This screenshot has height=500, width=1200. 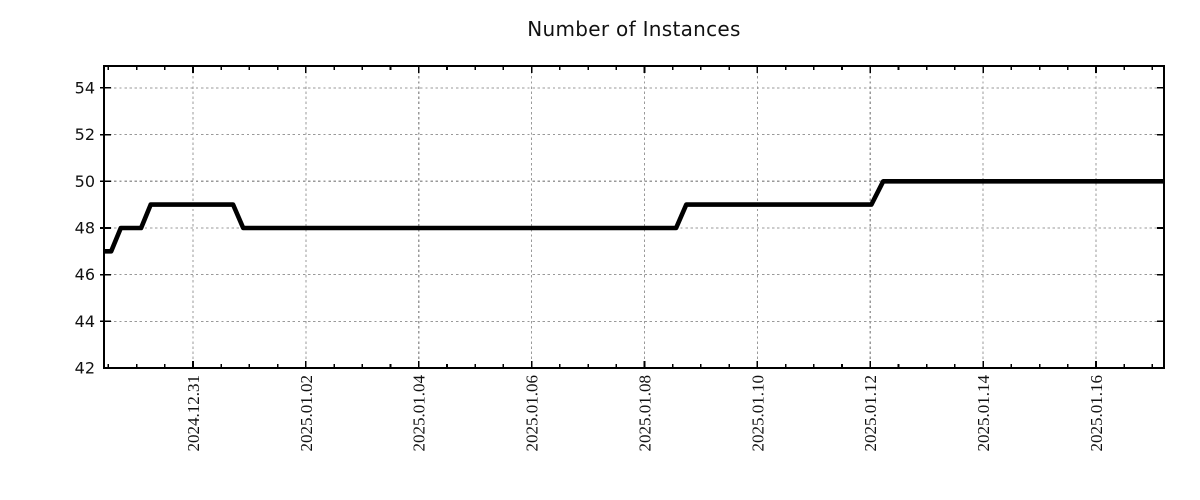 What do you see at coordinates (532, 413) in the screenshot?
I see `x-tick-label: 2025.01.06` at bounding box center [532, 413].